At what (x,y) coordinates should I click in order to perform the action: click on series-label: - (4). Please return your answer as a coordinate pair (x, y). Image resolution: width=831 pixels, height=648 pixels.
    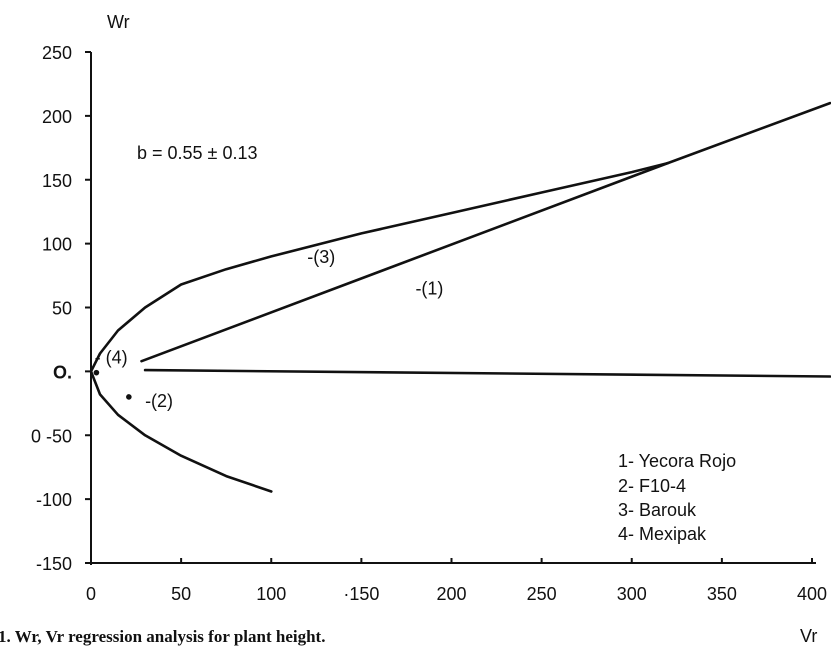
    Looking at the image, I should click on (111, 358).